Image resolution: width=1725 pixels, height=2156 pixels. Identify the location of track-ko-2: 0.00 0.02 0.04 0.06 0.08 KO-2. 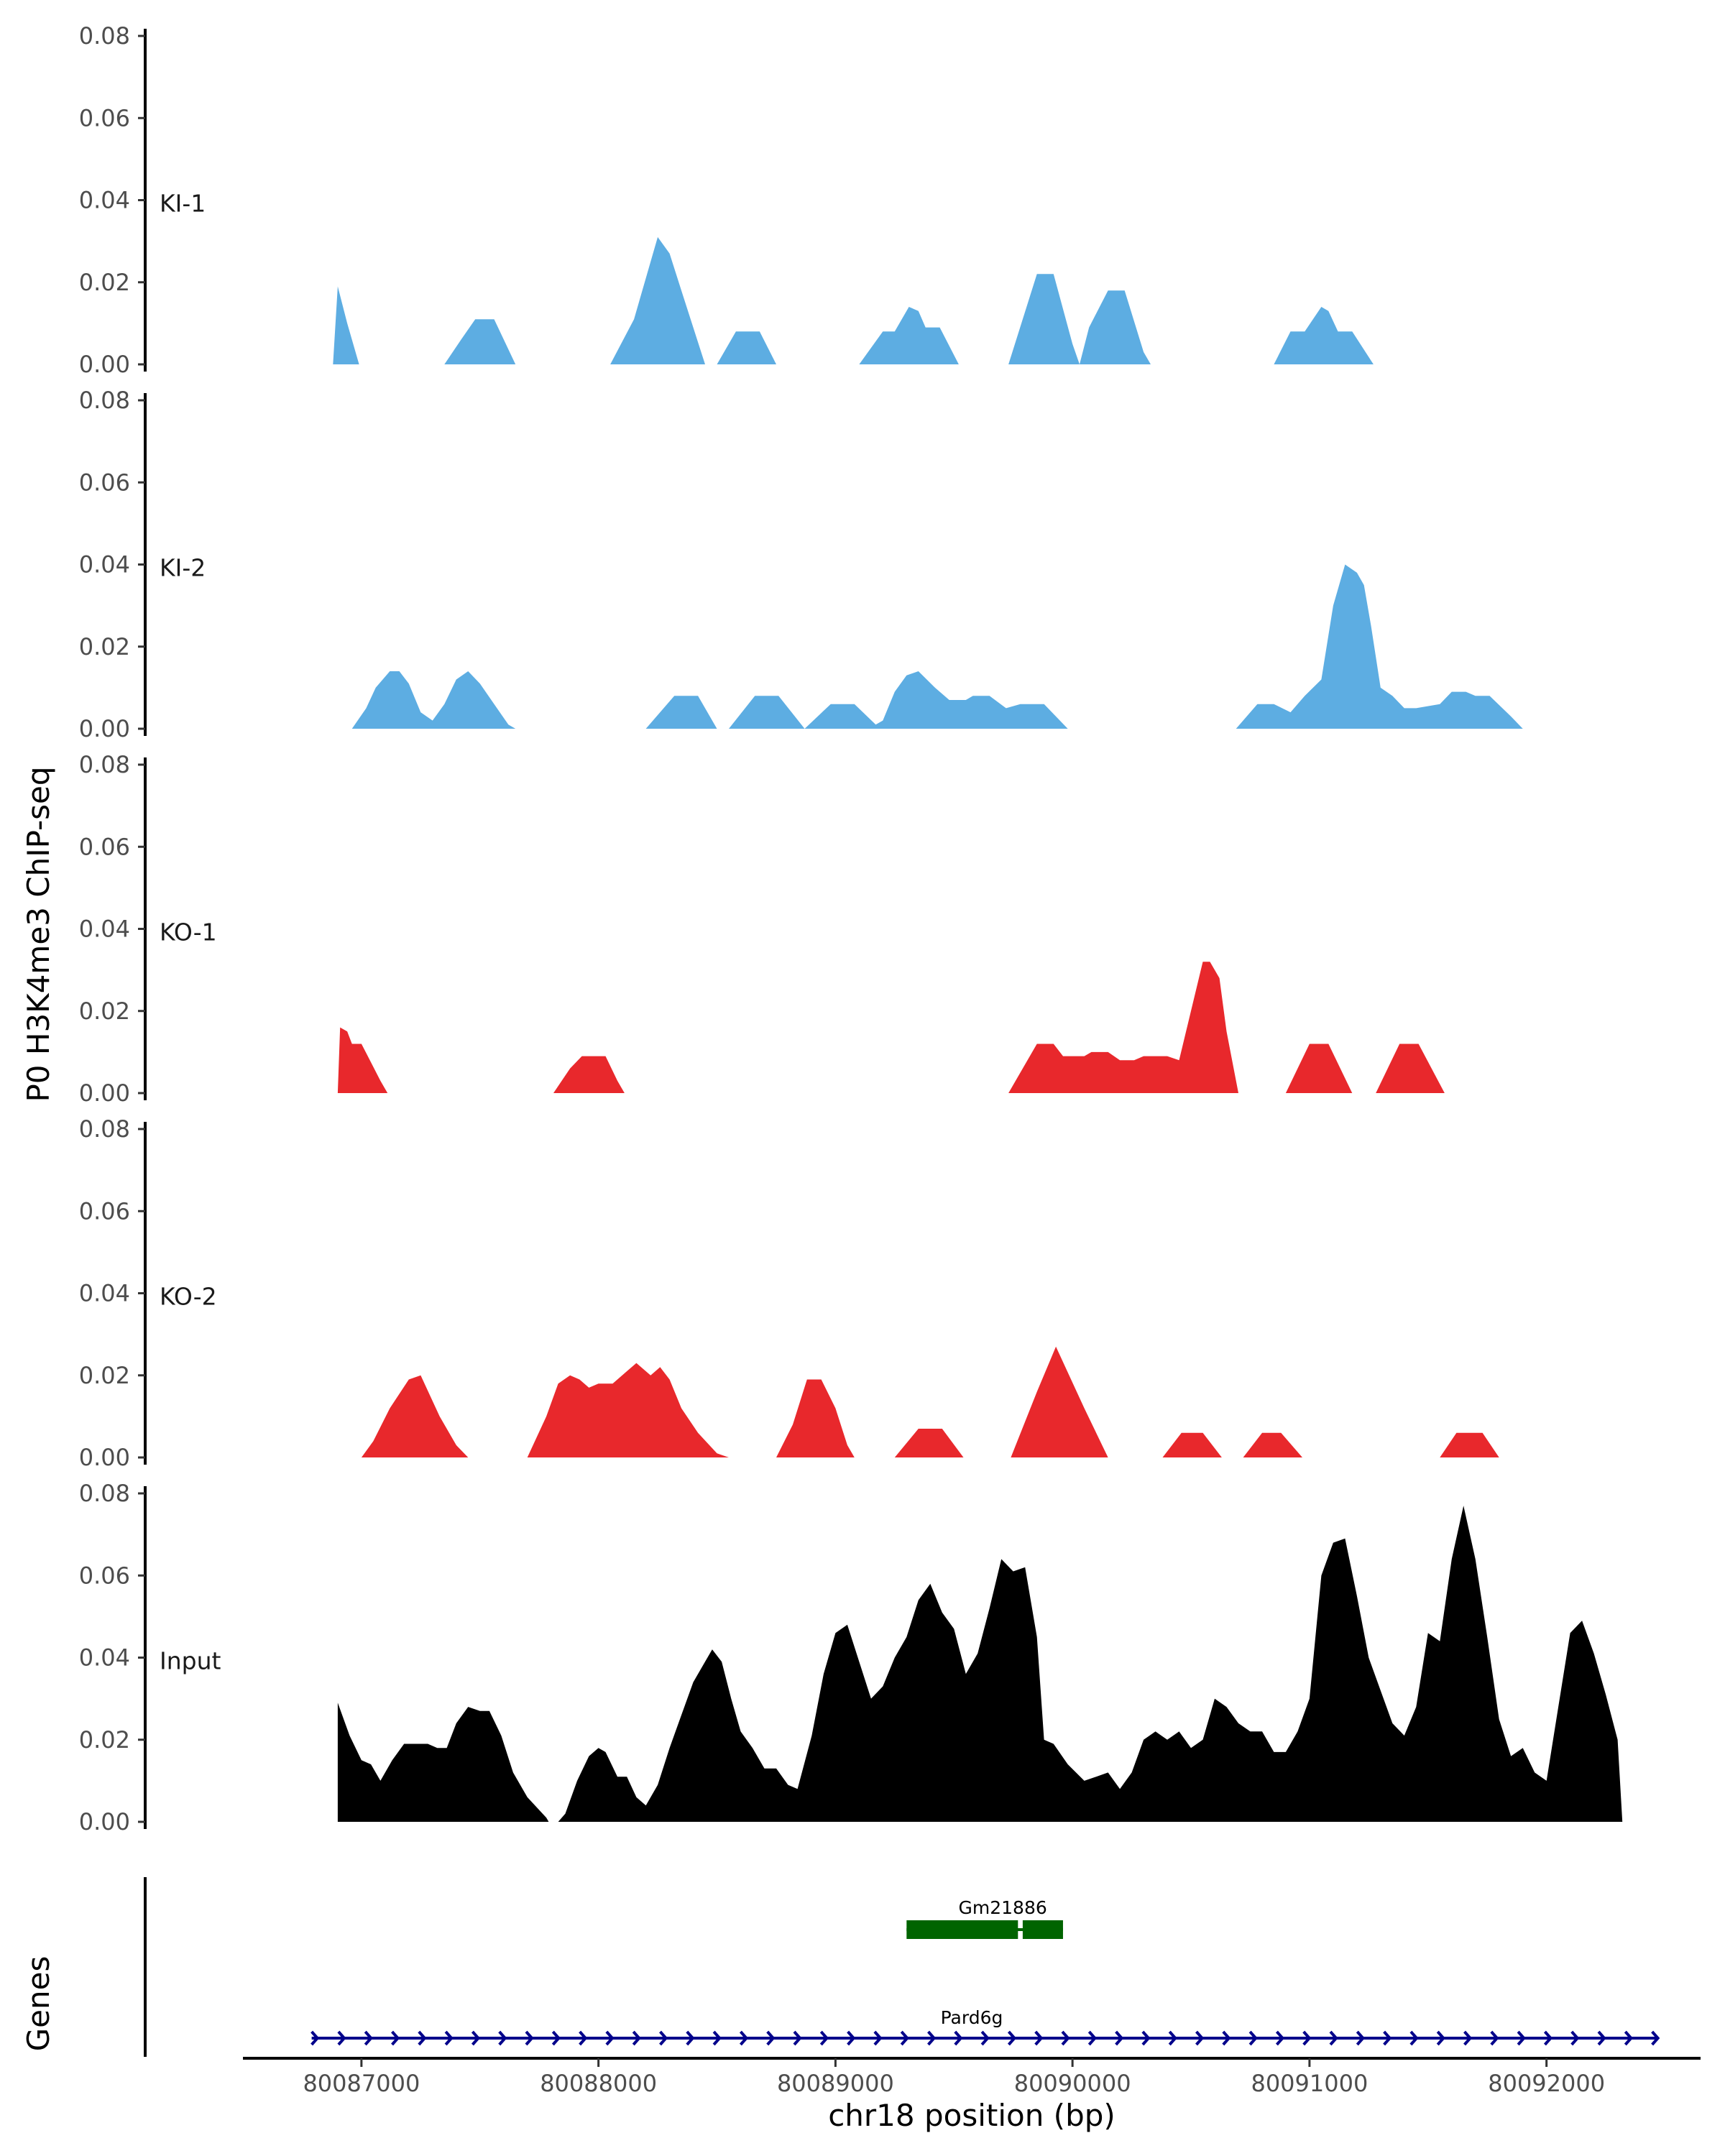
(789, 1293).